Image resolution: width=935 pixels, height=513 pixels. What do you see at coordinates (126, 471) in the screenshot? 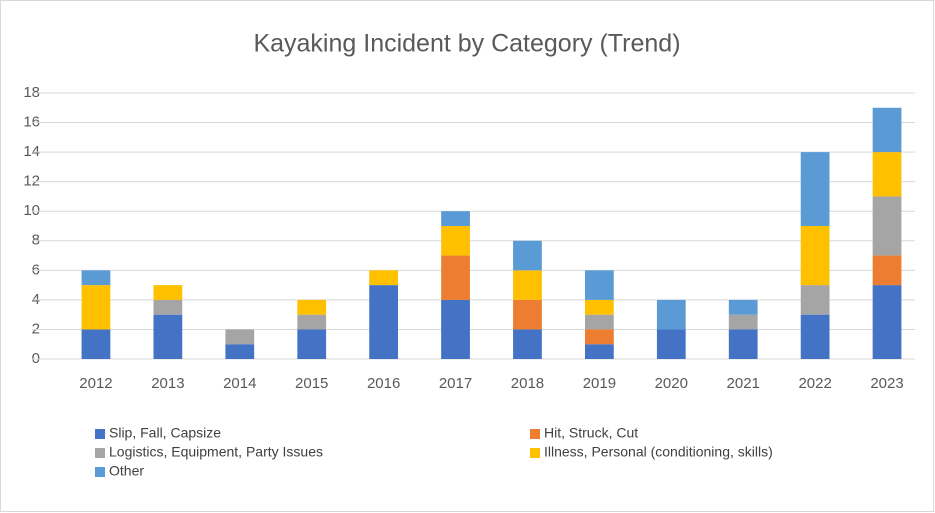
I see `legend-label: Other` at bounding box center [126, 471].